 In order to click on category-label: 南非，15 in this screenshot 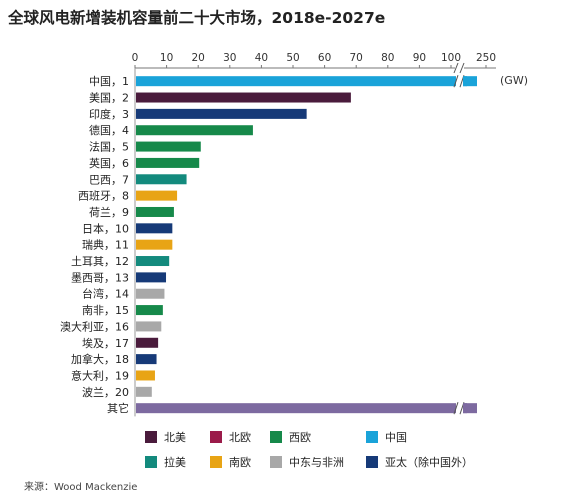, I will do `click(105, 310)`.